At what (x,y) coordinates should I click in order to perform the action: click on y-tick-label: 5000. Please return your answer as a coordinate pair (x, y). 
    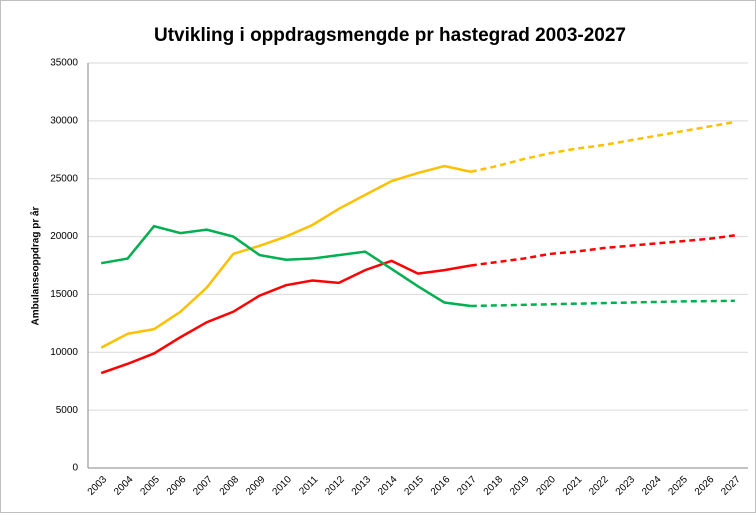
    Looking at the image, I should click on (67, 410).